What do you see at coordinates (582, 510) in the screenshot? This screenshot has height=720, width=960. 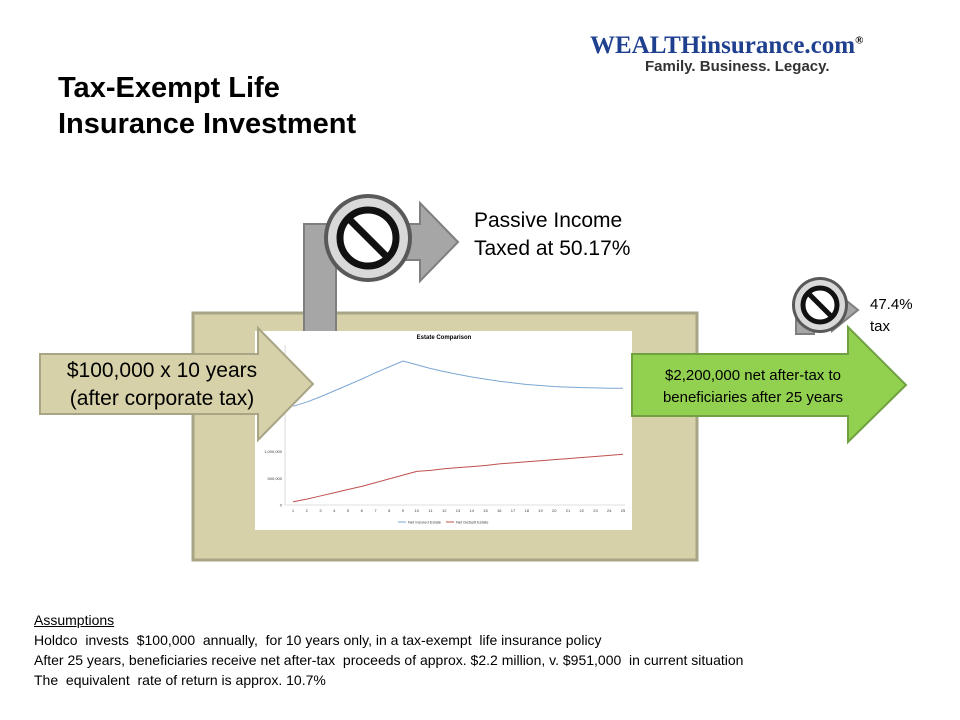 I see `chart-x-tick-label: 22` at bounding box center [582, 510].